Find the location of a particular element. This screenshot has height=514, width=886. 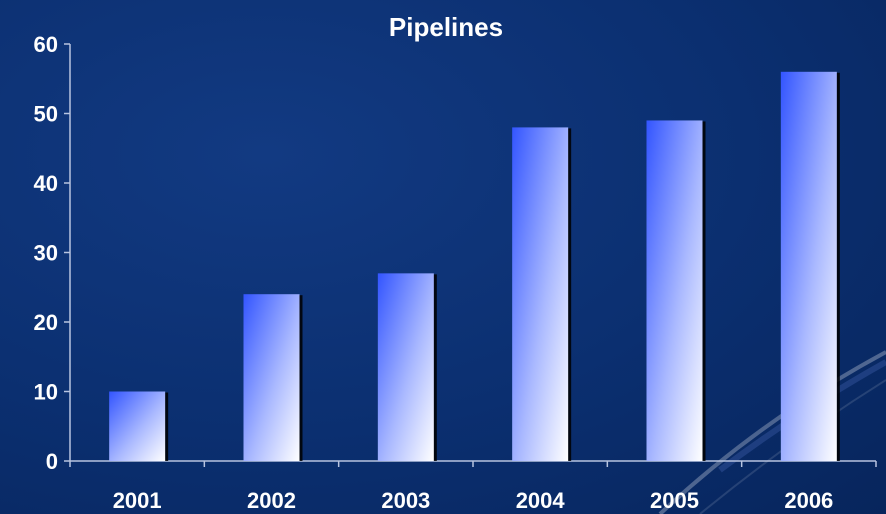

y-tick-label: 20 is located at coordinates (46, 322).